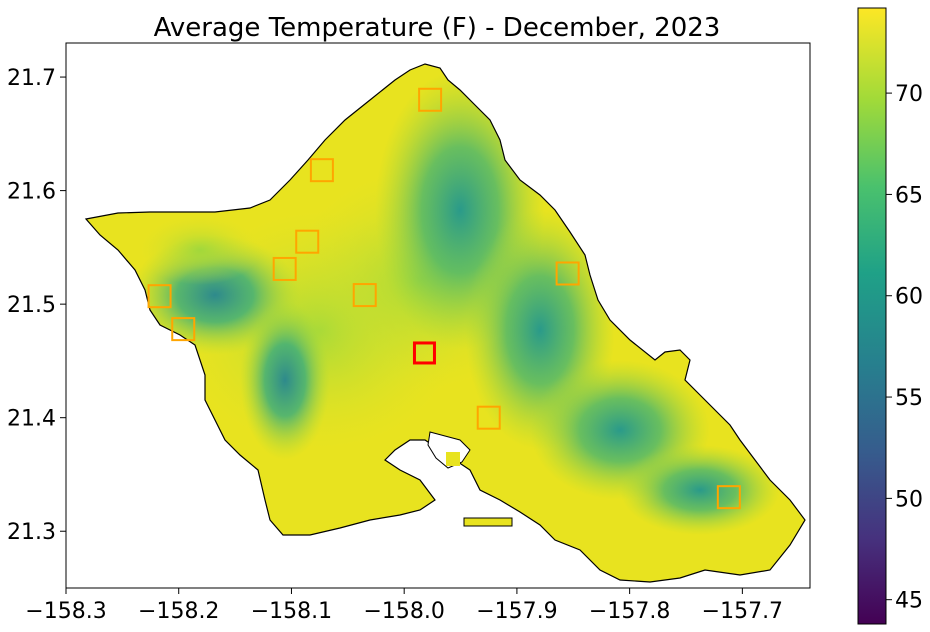 This screenshot has height=632, width=930. What do you see at coordinates (31, 305) in the screenshot?
I see `y-tick-label: 21.5` at bounding box center [31, 305].